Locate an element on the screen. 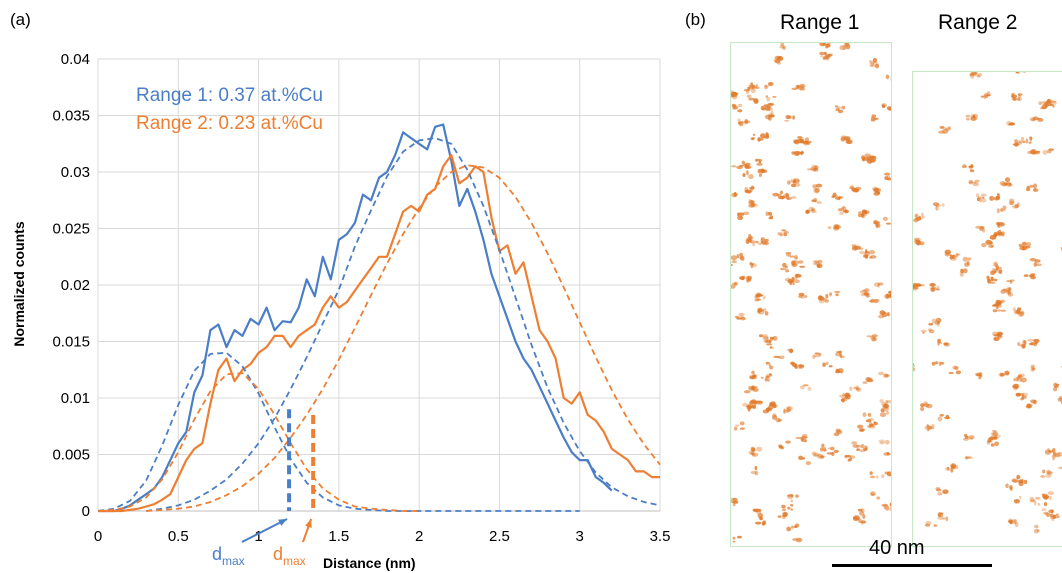 This screenshot has width=1062, height=573. y-tick-label: 0.04 is located at coordinates (75, 59).